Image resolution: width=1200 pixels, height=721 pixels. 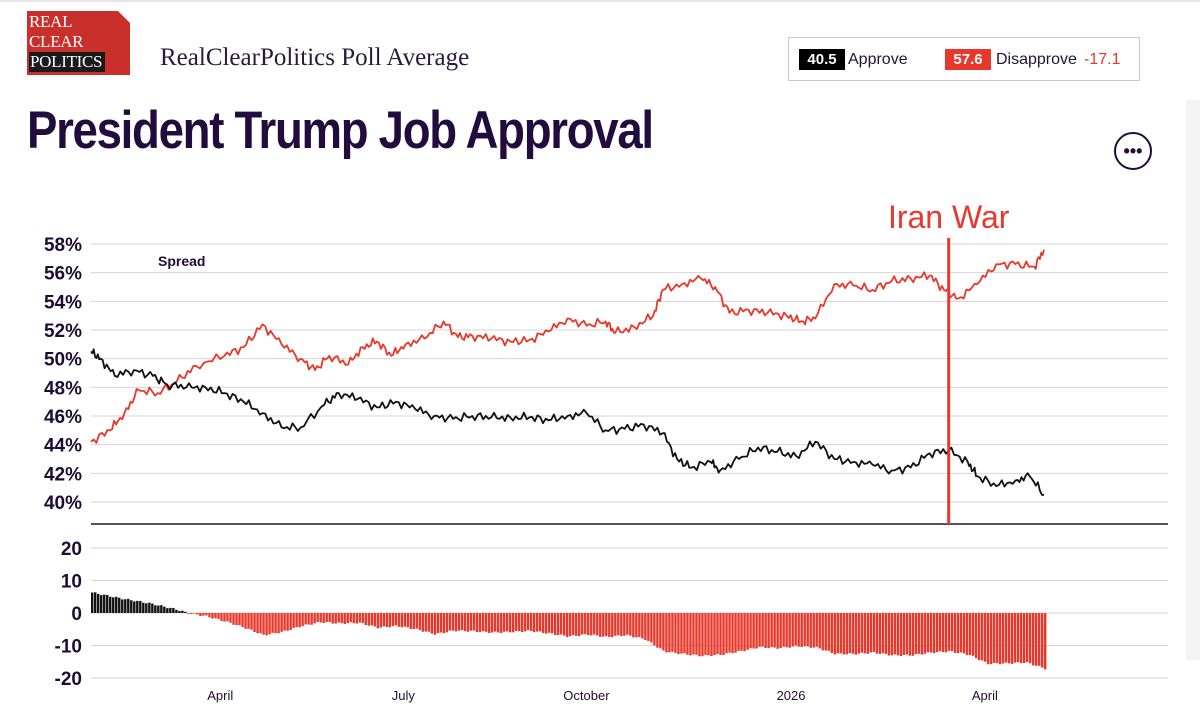 What do you see at coordinates (67, 62) in the screenshot?
I see `logo-line-3: POLITICS` at bounding box center [67, 62].